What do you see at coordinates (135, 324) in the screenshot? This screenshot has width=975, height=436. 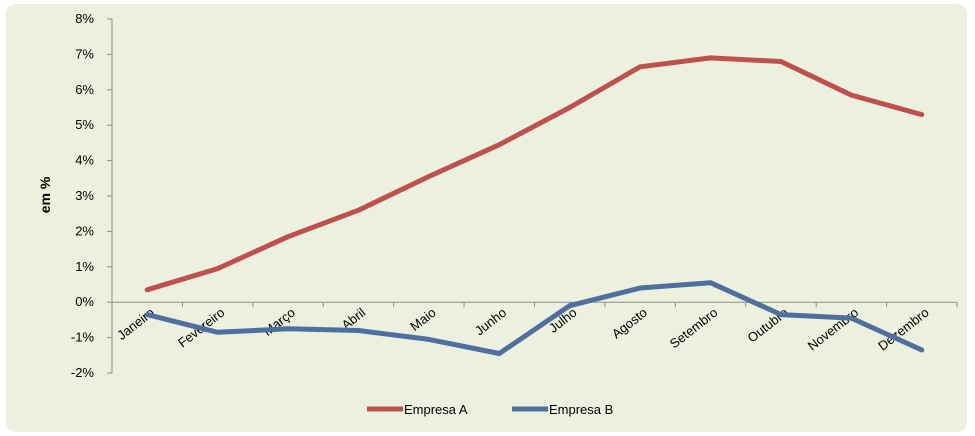 I see `x-tick-label: Janeiro` at bounding box center [135, 324].